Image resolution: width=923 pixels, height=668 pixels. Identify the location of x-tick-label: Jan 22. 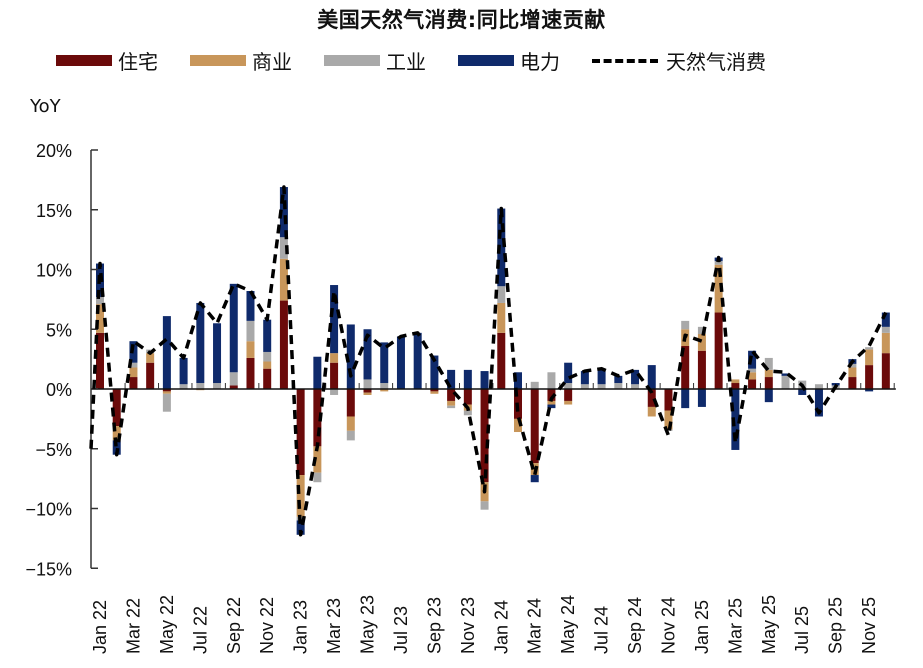
(100, 627).